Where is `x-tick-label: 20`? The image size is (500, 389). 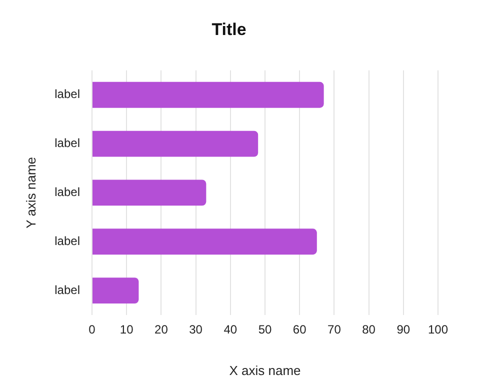
x-tick-label: 20 is located at coordinates (161, 329).